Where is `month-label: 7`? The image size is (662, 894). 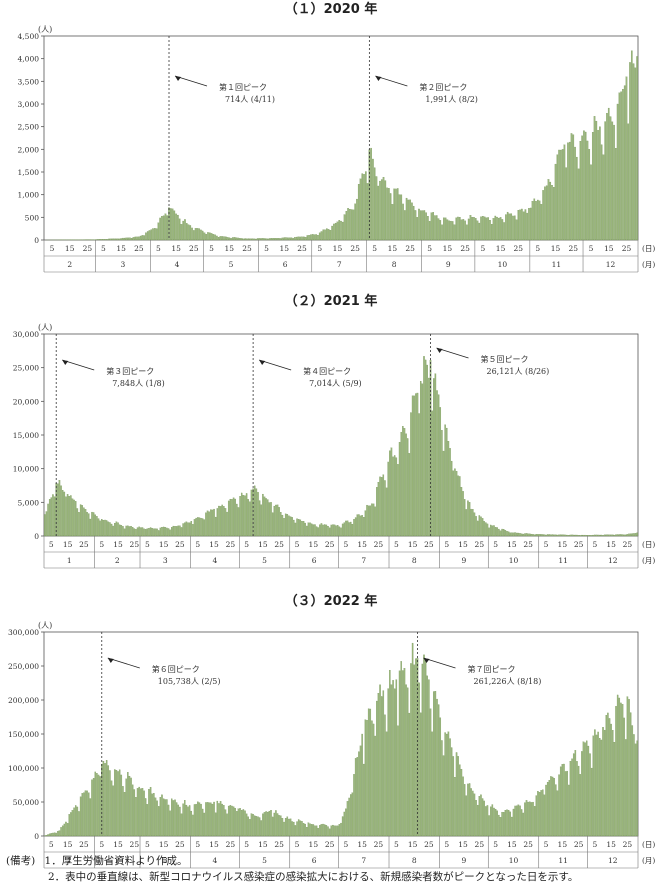
month-label: 7 is located at coordinates (363, 860).